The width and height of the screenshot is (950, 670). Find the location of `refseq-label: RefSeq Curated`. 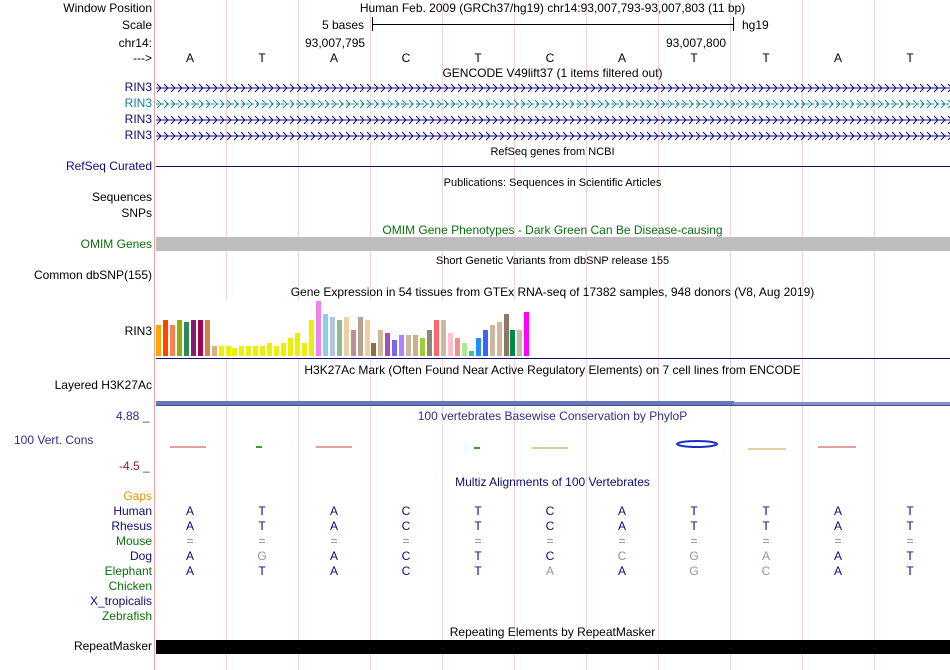

refseq-label: RefSeq Curated is located at coordinates (108, 166).